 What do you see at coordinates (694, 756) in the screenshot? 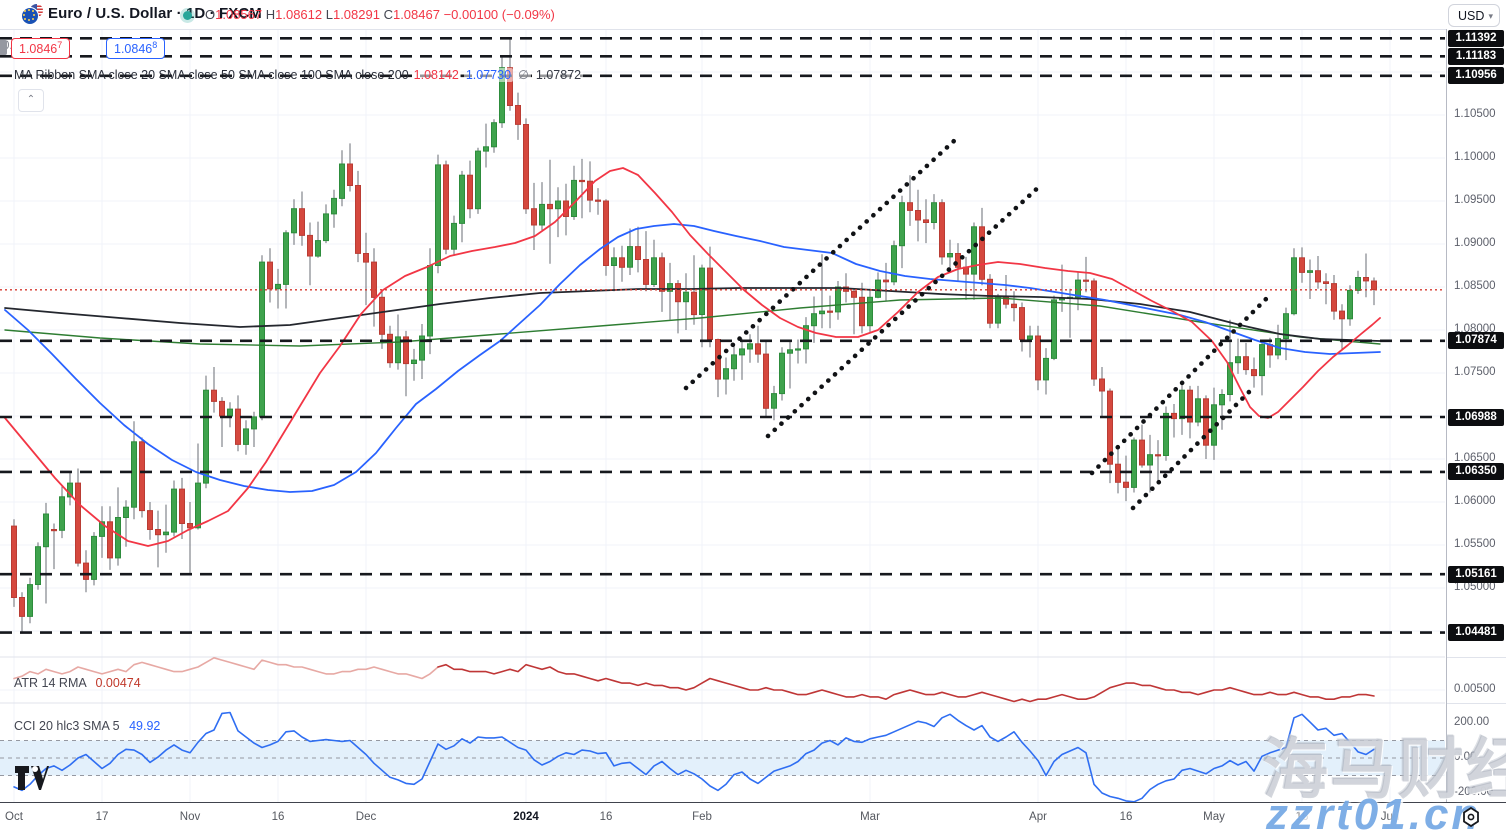
I see `cci-line` at bounding box center [694, 756].